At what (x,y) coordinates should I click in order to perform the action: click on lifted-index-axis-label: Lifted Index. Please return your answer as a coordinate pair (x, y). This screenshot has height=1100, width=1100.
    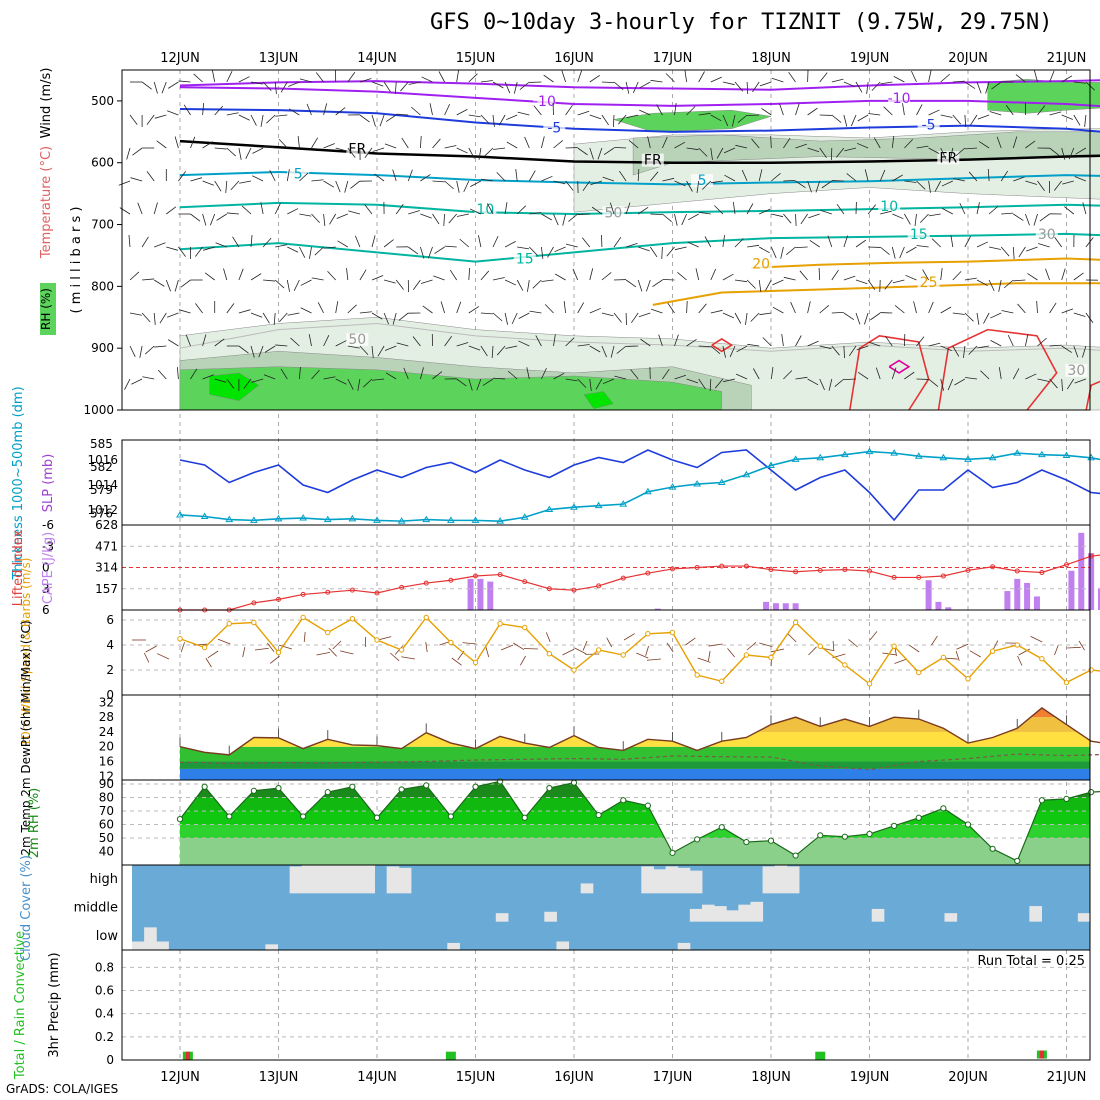
    Looking at the image, I should click on (18, 567).